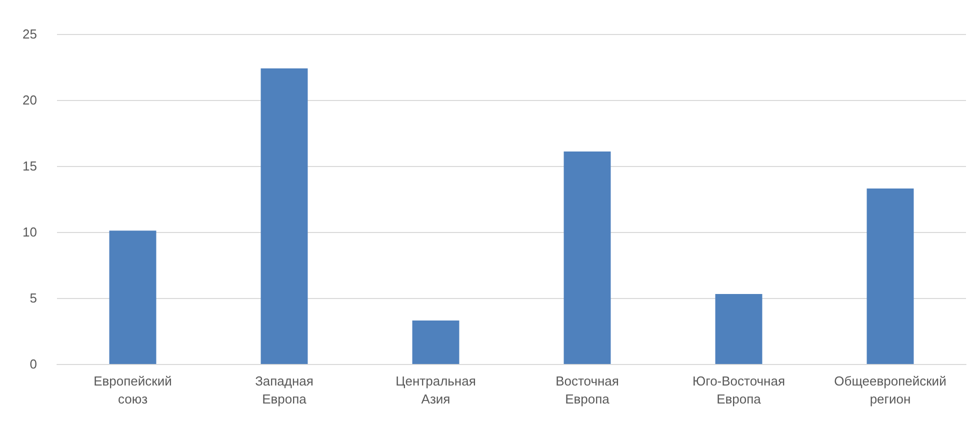 This screenshot has width=976, height=426. Describe the element at coordinates (33, 364) in the screenshot. I see `y-tick-label: 0` at that location.